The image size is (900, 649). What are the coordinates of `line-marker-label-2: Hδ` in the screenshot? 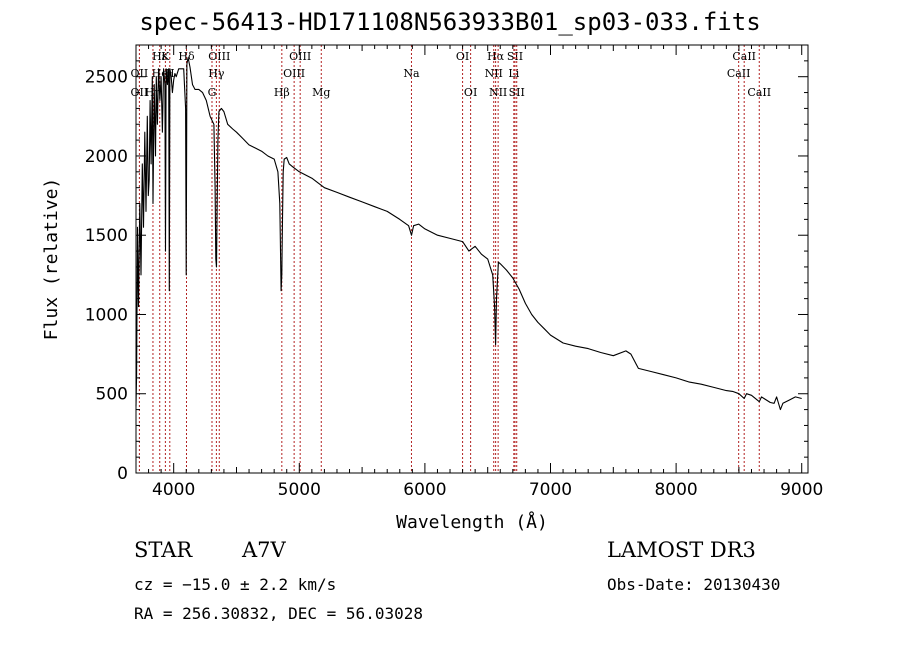 It's located at (186, 56).